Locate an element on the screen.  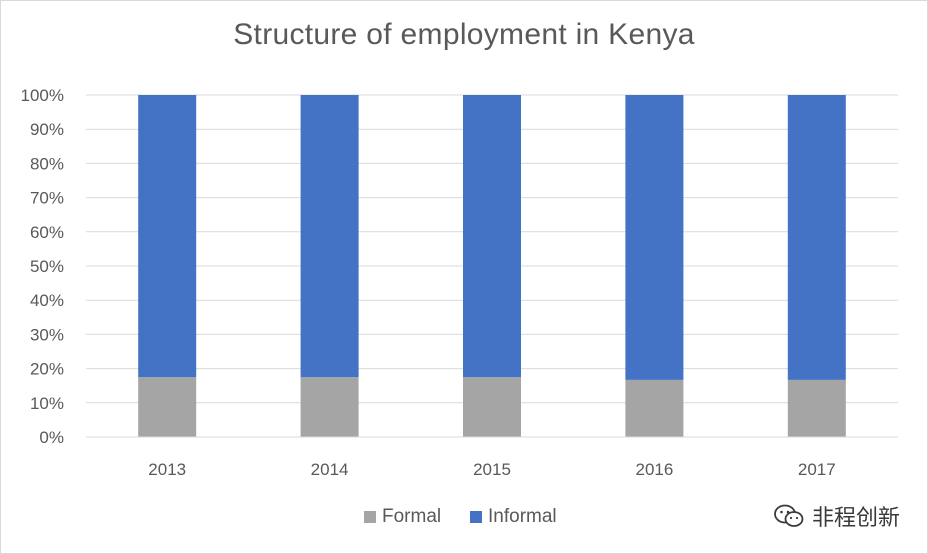
bar-informal-2017 is located at coordinates (816, 237).